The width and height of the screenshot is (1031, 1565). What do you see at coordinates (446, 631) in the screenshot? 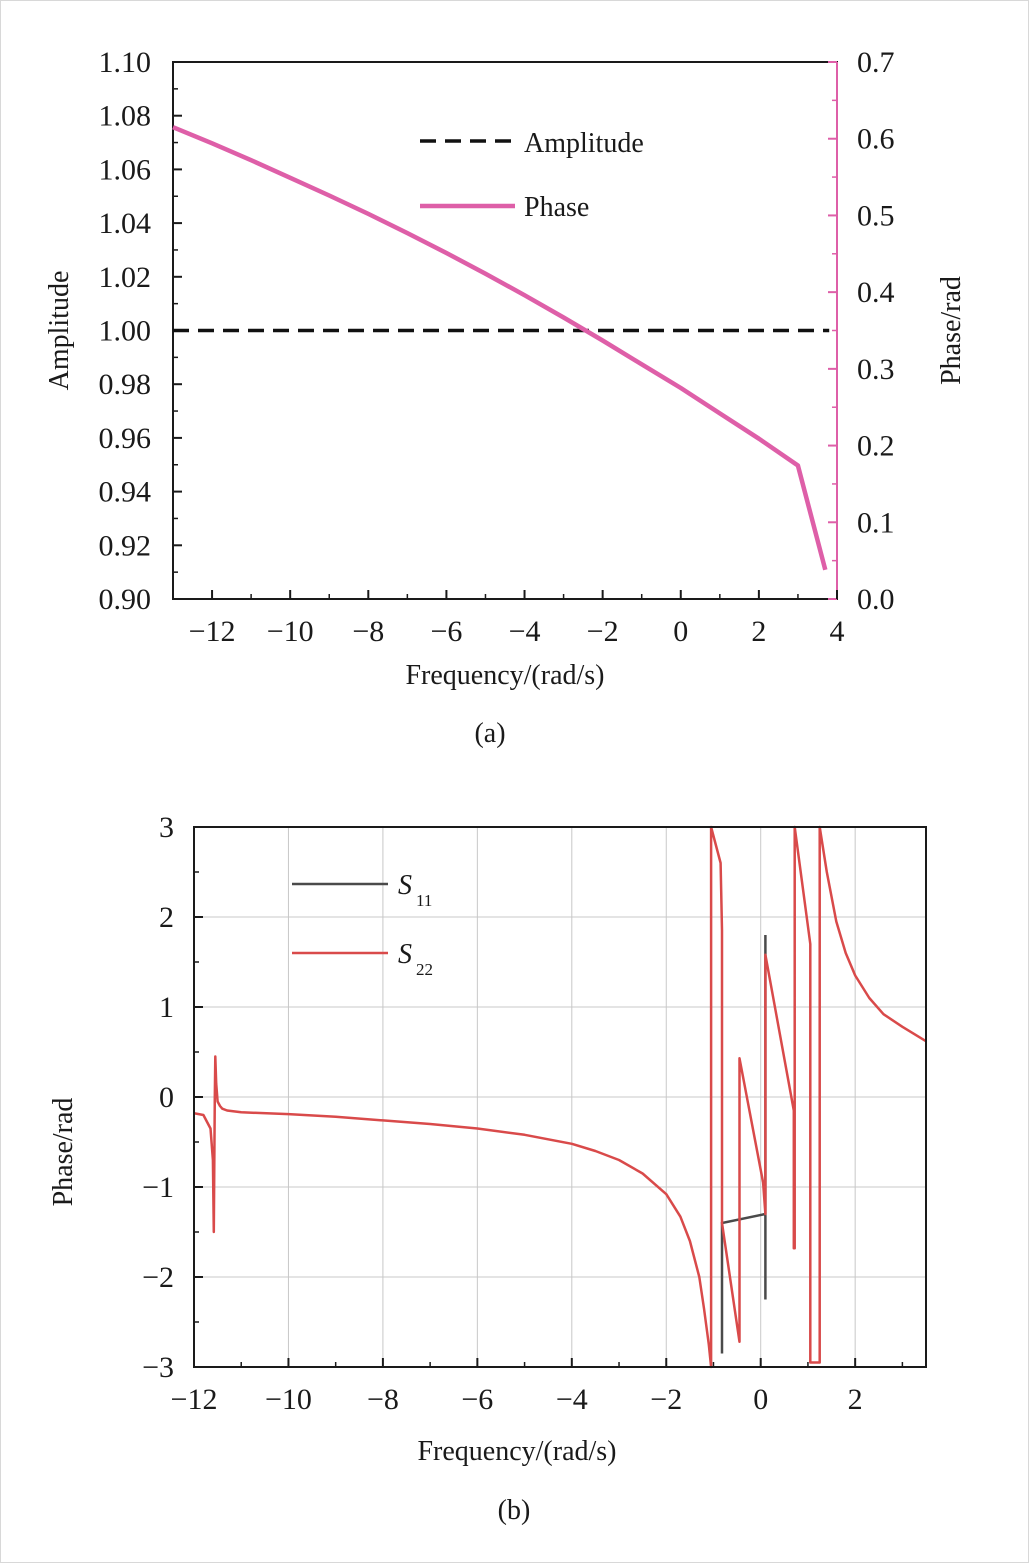
I see `xtick-label-a: −6` at bounding box center [446, 631].